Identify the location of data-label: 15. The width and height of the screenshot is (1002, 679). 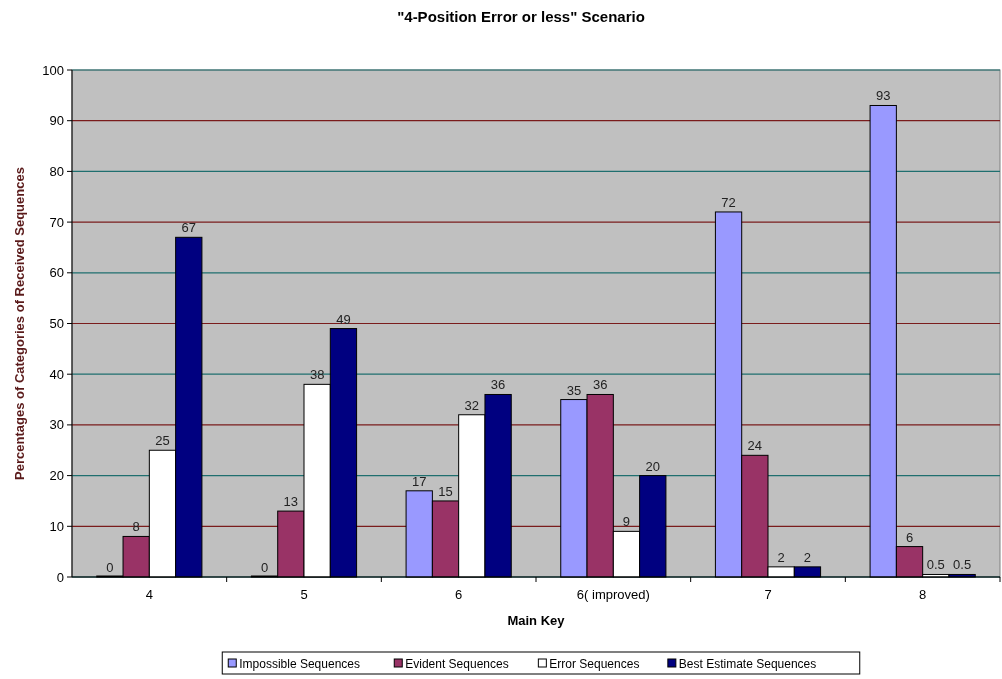
(445, 491).